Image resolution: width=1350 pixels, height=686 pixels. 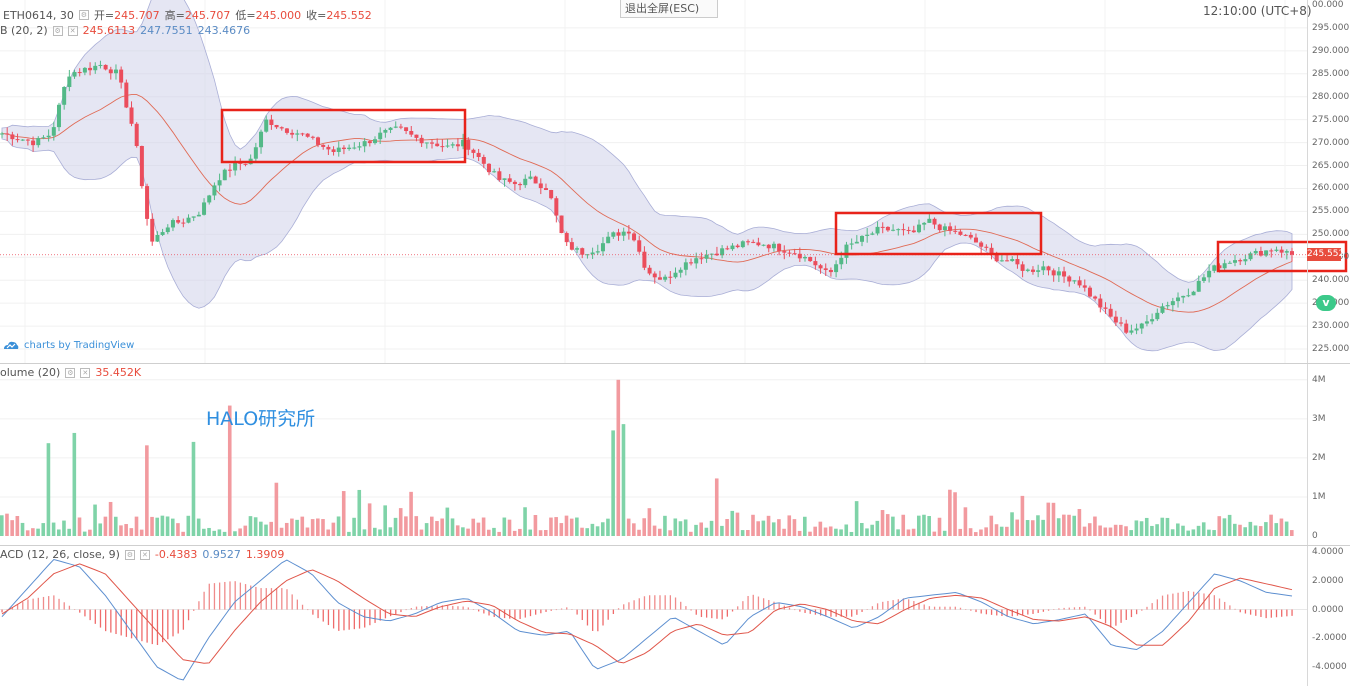 What do you see at coordinates (1328, 616) in the screenshot?
I see `macd-axis: 4.0000 2.0000 0.0000 -2.0000 -4.0000` at bounding box center [1328, 616].